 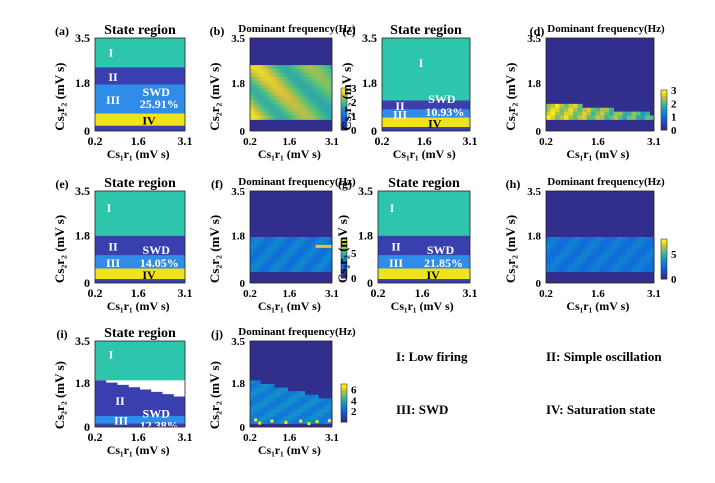 What do you see at coordinates (159, 104) in the screenshot?
I see `swd-percent: 25.91%` at bounding box center [159, 104].